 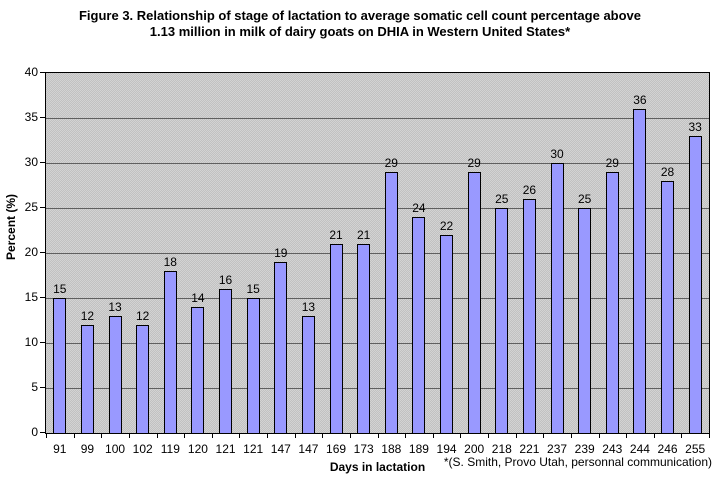 I want to click on y-tick-label-40: 40, so click(x=31, y=72).